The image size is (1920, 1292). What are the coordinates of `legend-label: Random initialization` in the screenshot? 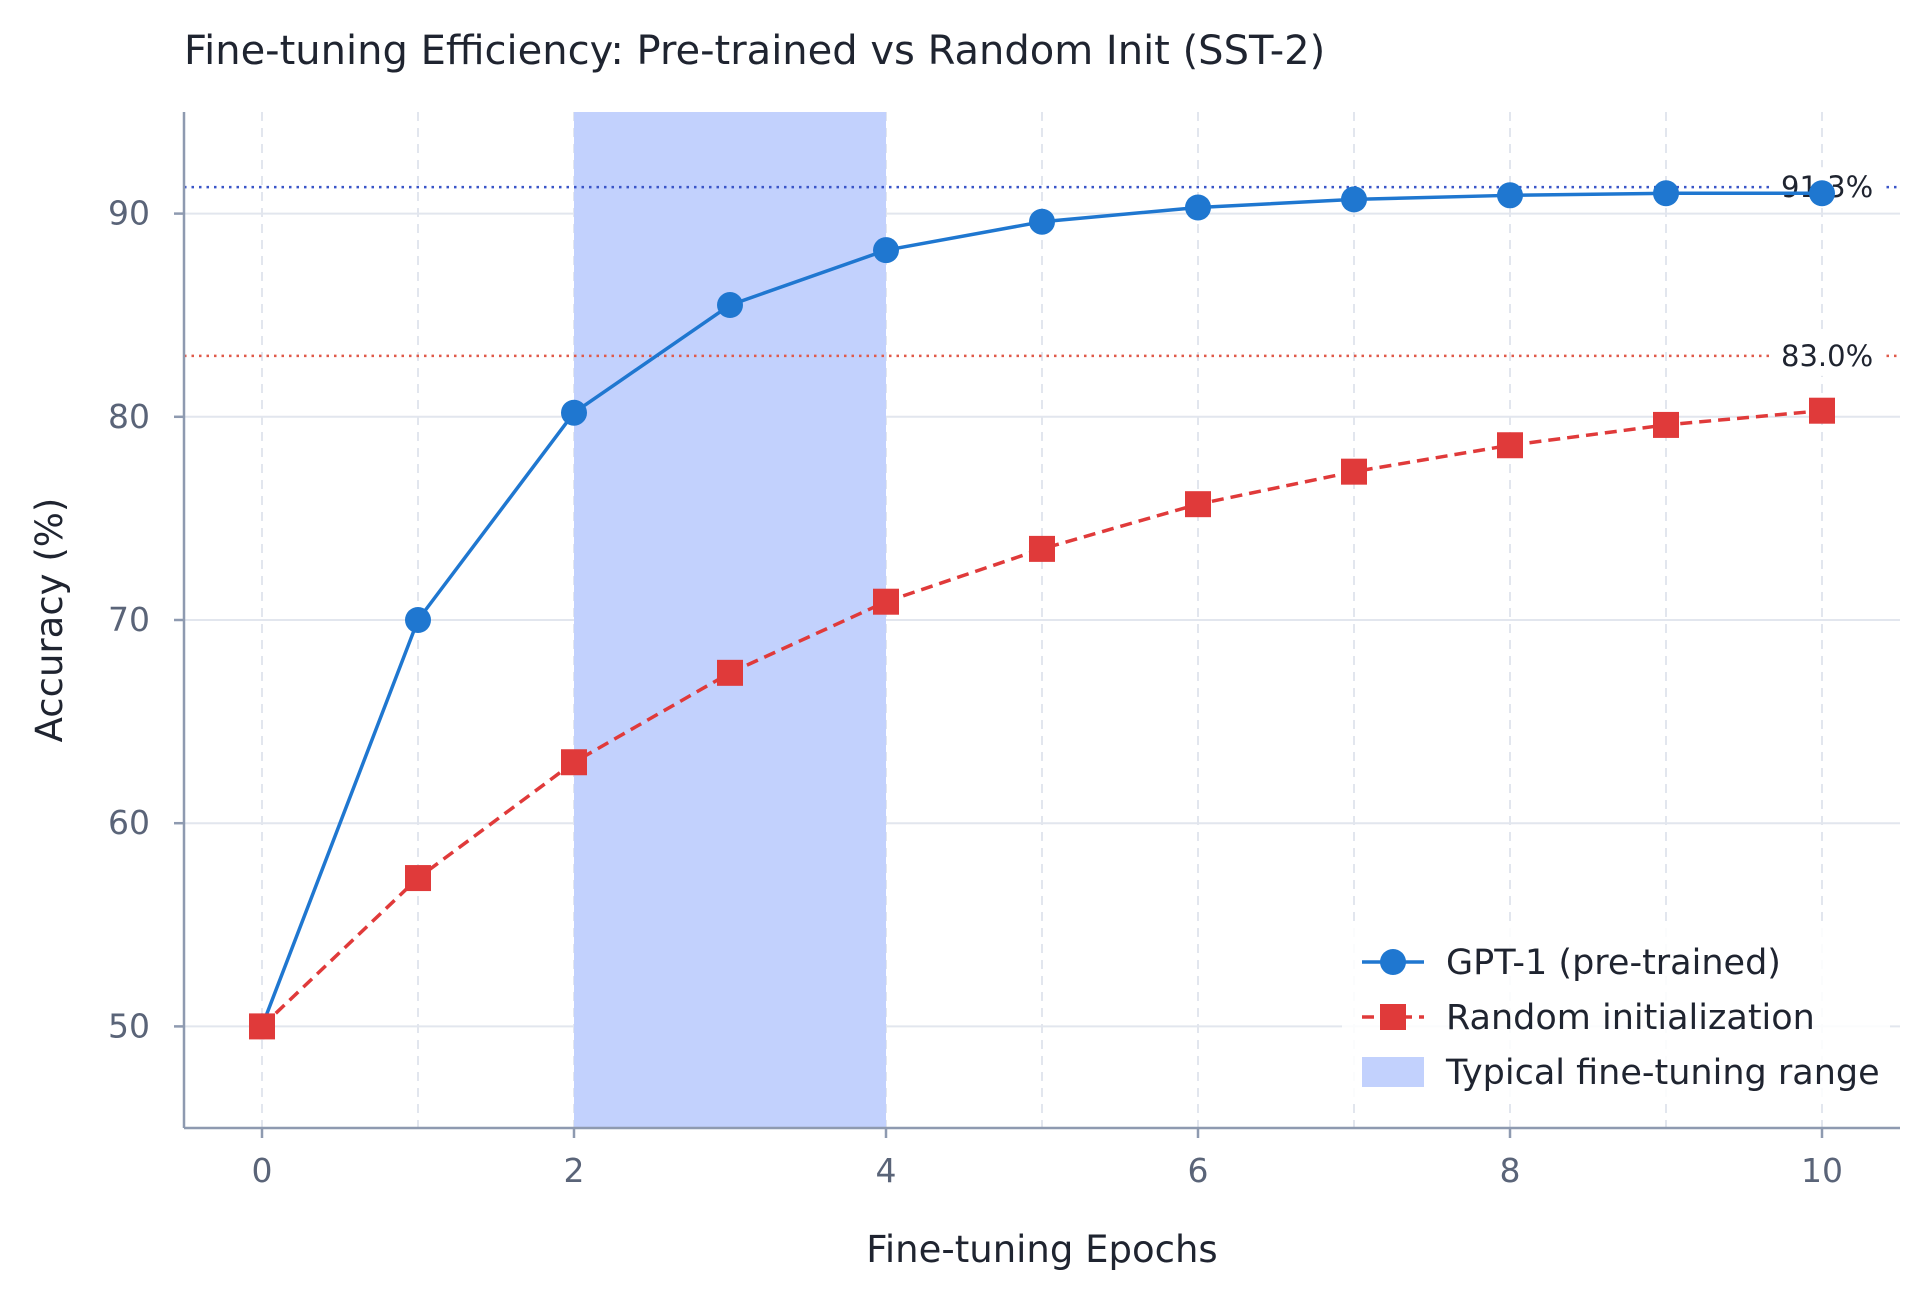 It's located at (1630, 1018).